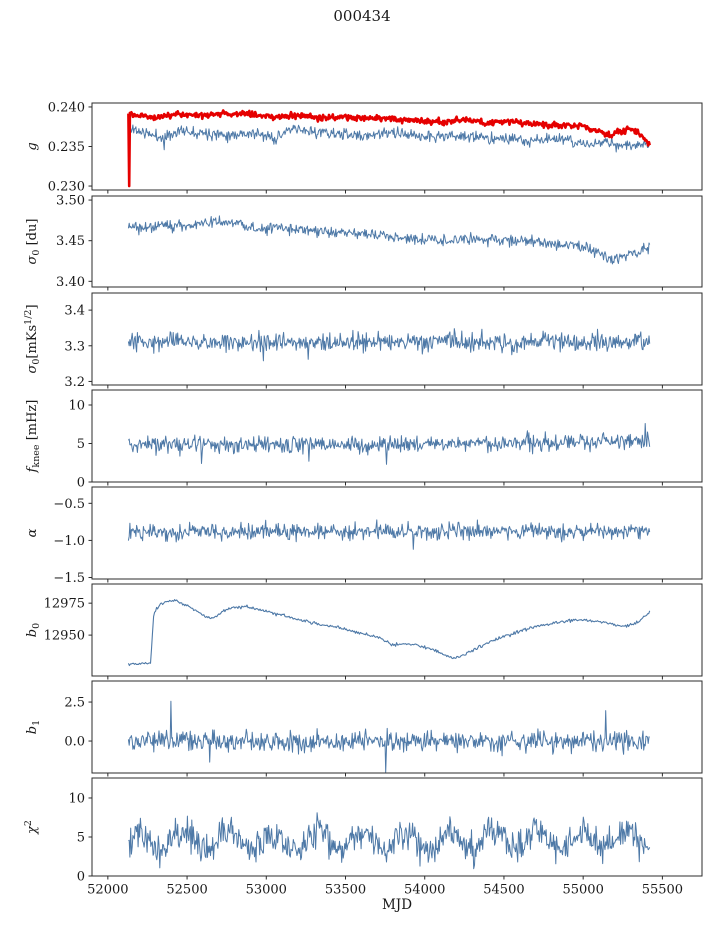 The image size is (725, 941). Describe the element at coordinates (33, 242) in the screenshot. I see `ylabel-sigma0-du: σ0 [du]` at that location.